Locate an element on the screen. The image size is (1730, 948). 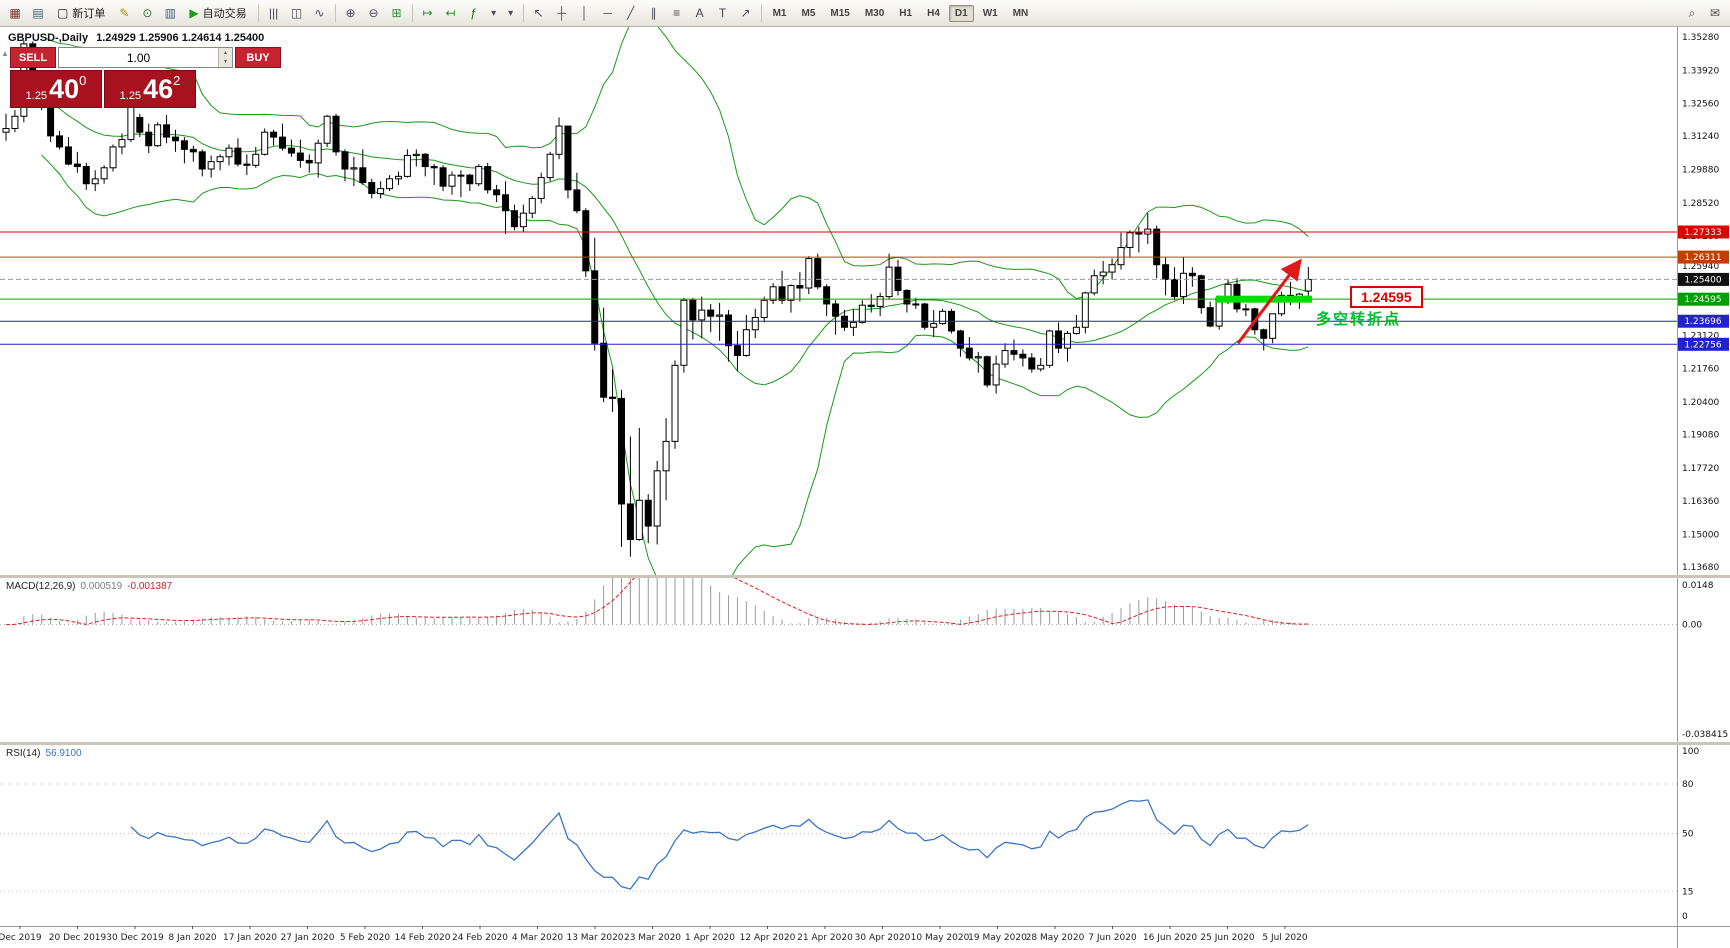
toolbar-chart-type-group: ||| ◫ ∿ is located at coordinates (297, 13).